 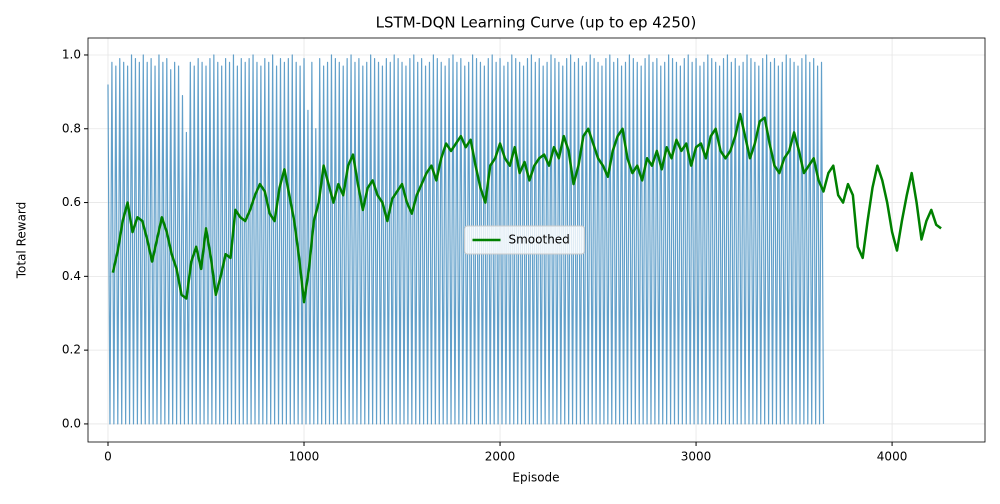 I want to click on legend: Smoothed, so click(x=524, y=240).